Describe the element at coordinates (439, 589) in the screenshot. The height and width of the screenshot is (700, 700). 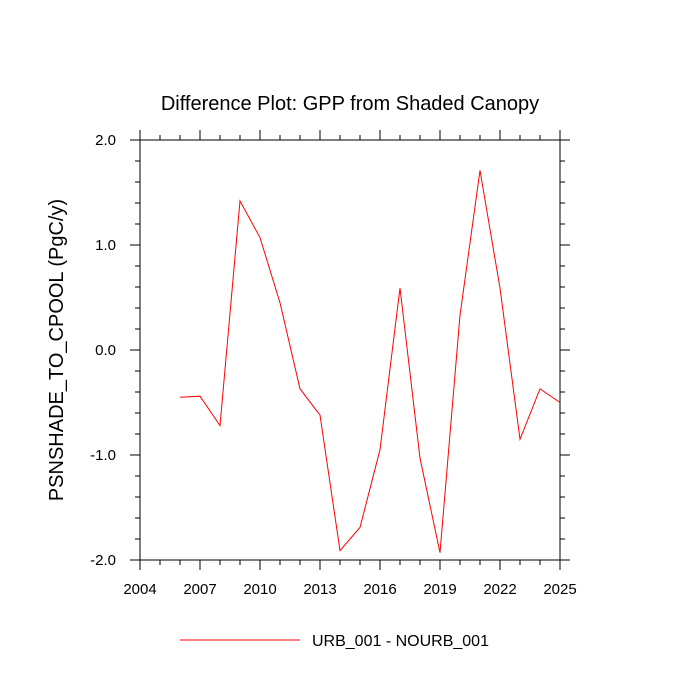
I see `x-tick-label: 2019` at that location.